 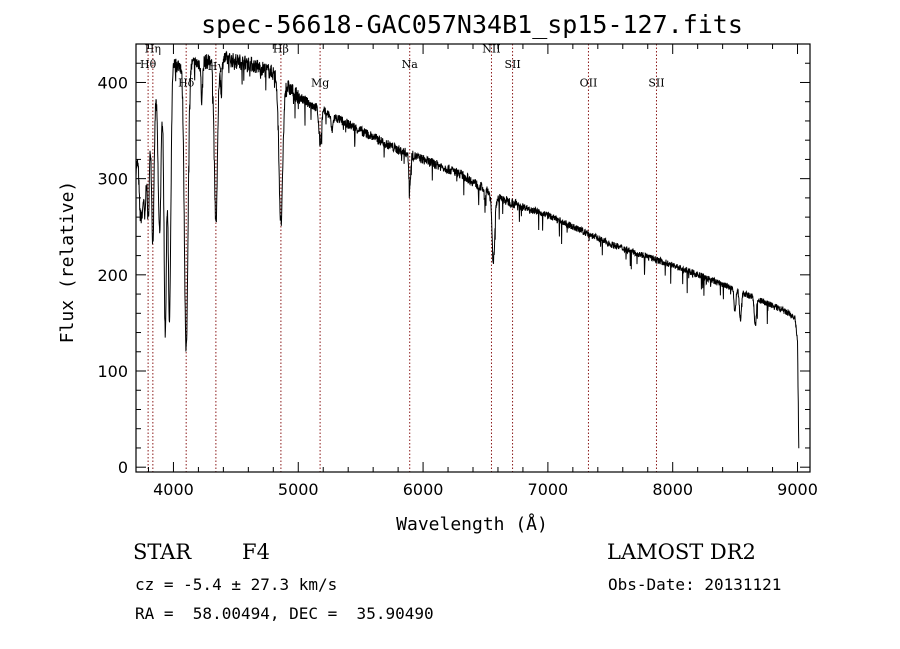 What do you see at coordinates (695, 584) in the screenshot?
I see `observation-date: Obs-Date: 20131121` at bounding box center [695, 584].